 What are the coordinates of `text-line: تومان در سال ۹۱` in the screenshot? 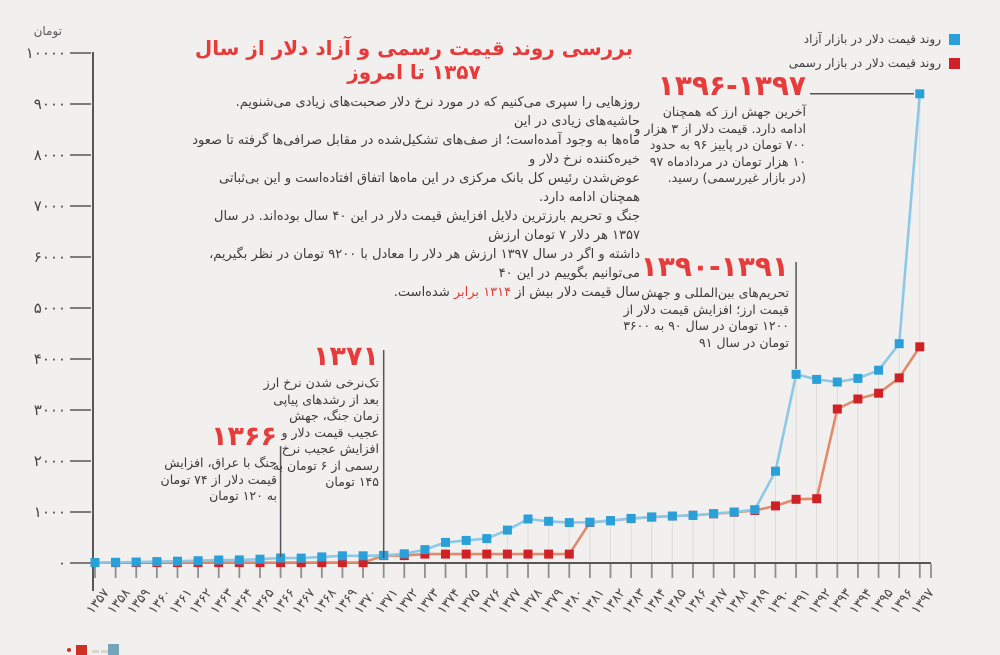 It's located at (744, 342).